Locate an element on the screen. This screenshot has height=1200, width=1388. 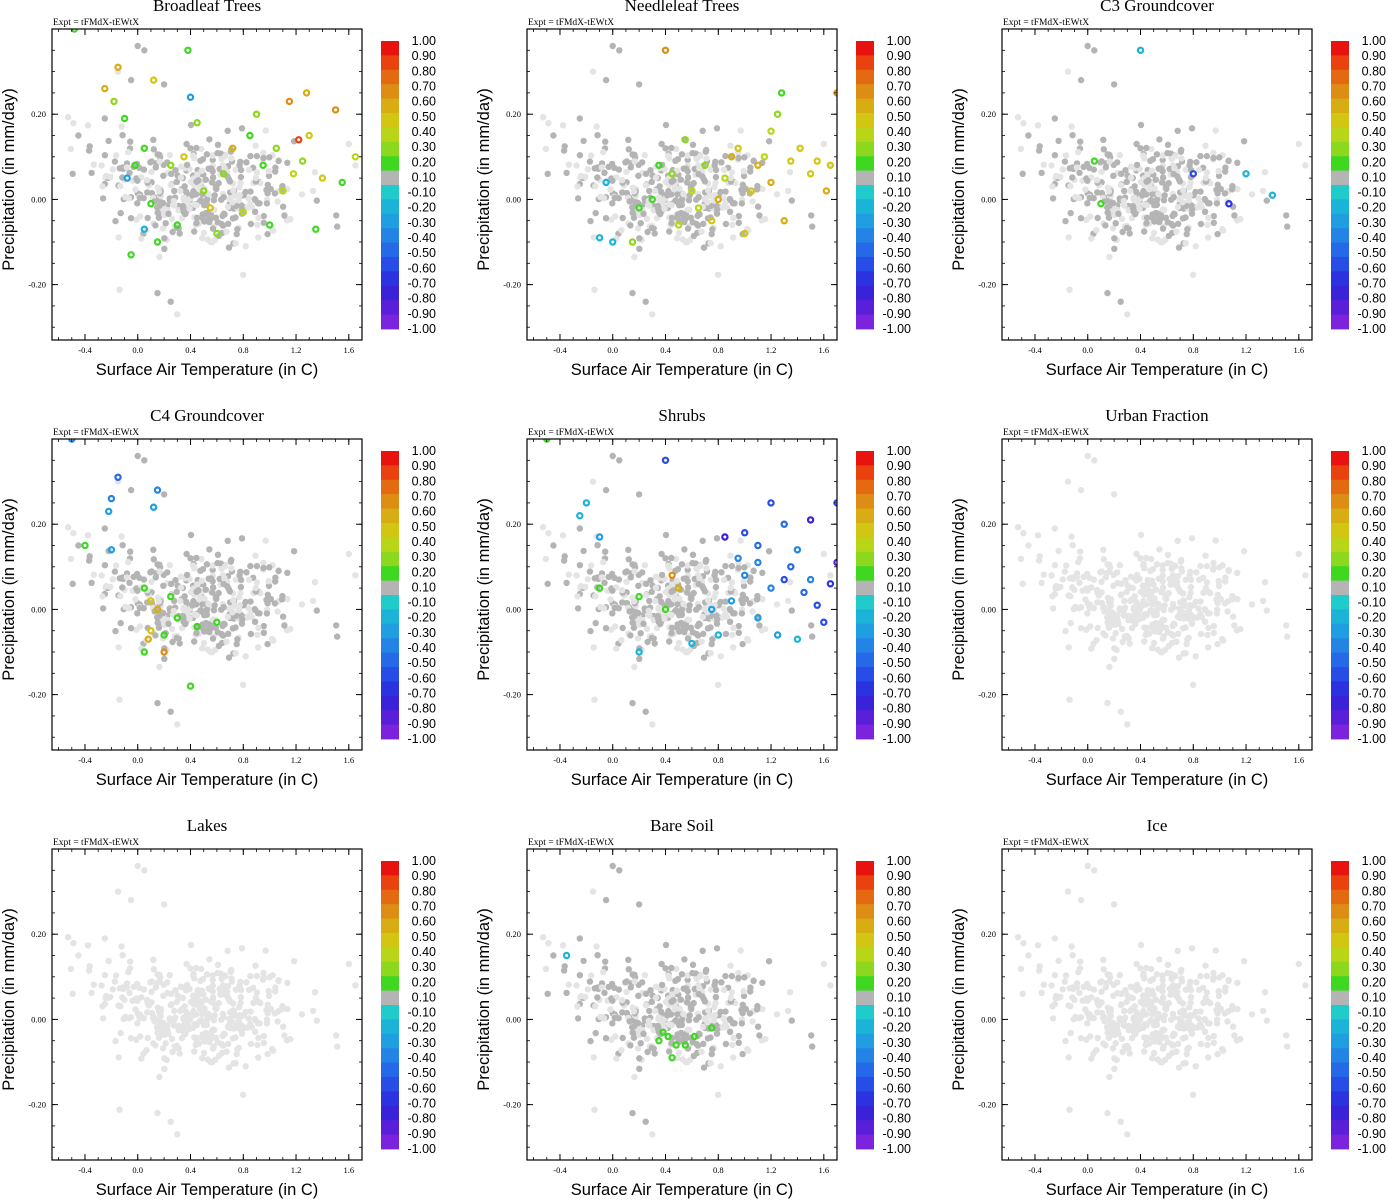
colorbar-label: -0.90 is located at coordinates (897, 314).